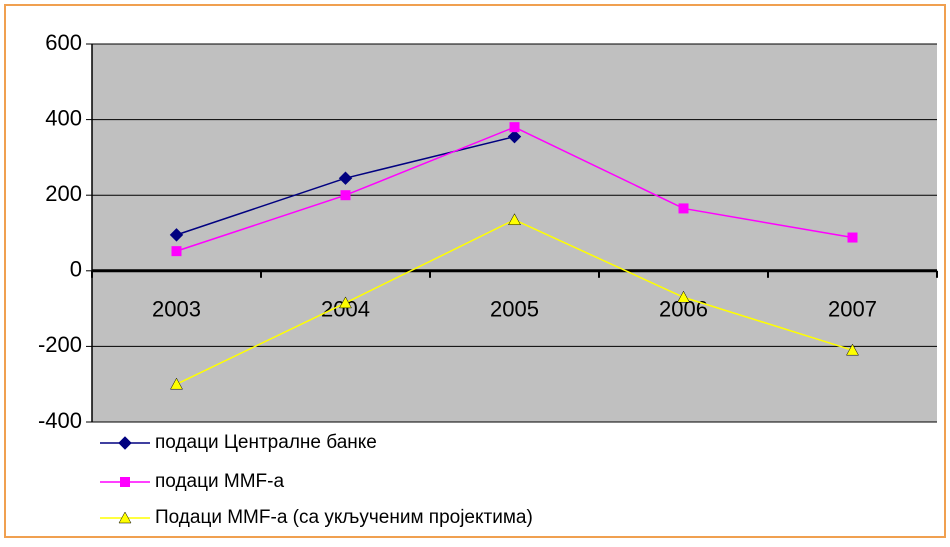  Describe the element at coordinates (63, 42) in the screenshot. I see `y-tick-label: 600` at that location.